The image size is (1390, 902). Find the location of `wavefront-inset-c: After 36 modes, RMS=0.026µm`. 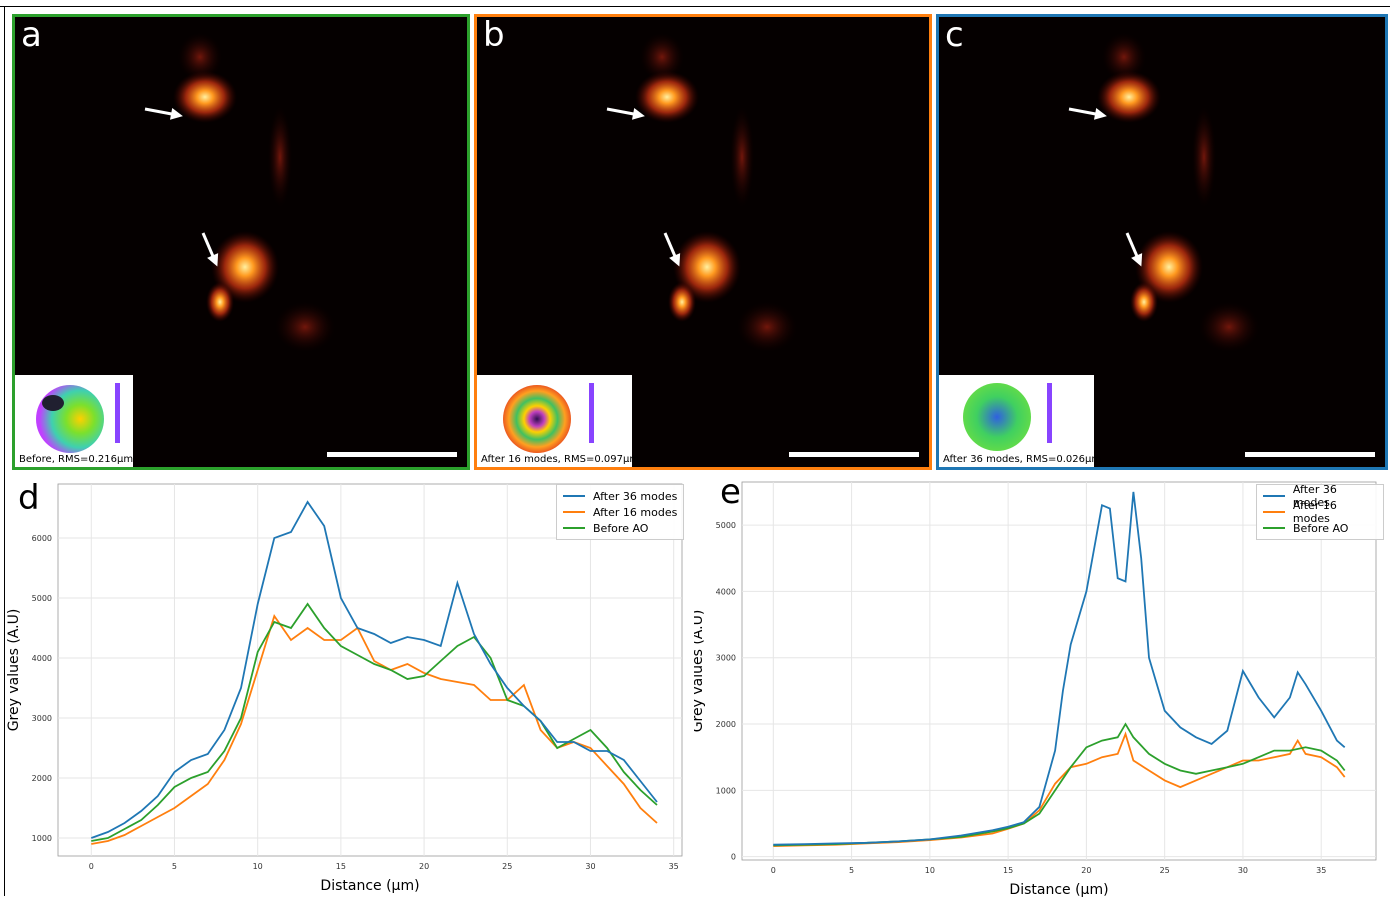

wavefront-inset-c: After 36 modes, RMS=0.026µm is located at coordinates (1020, 421).